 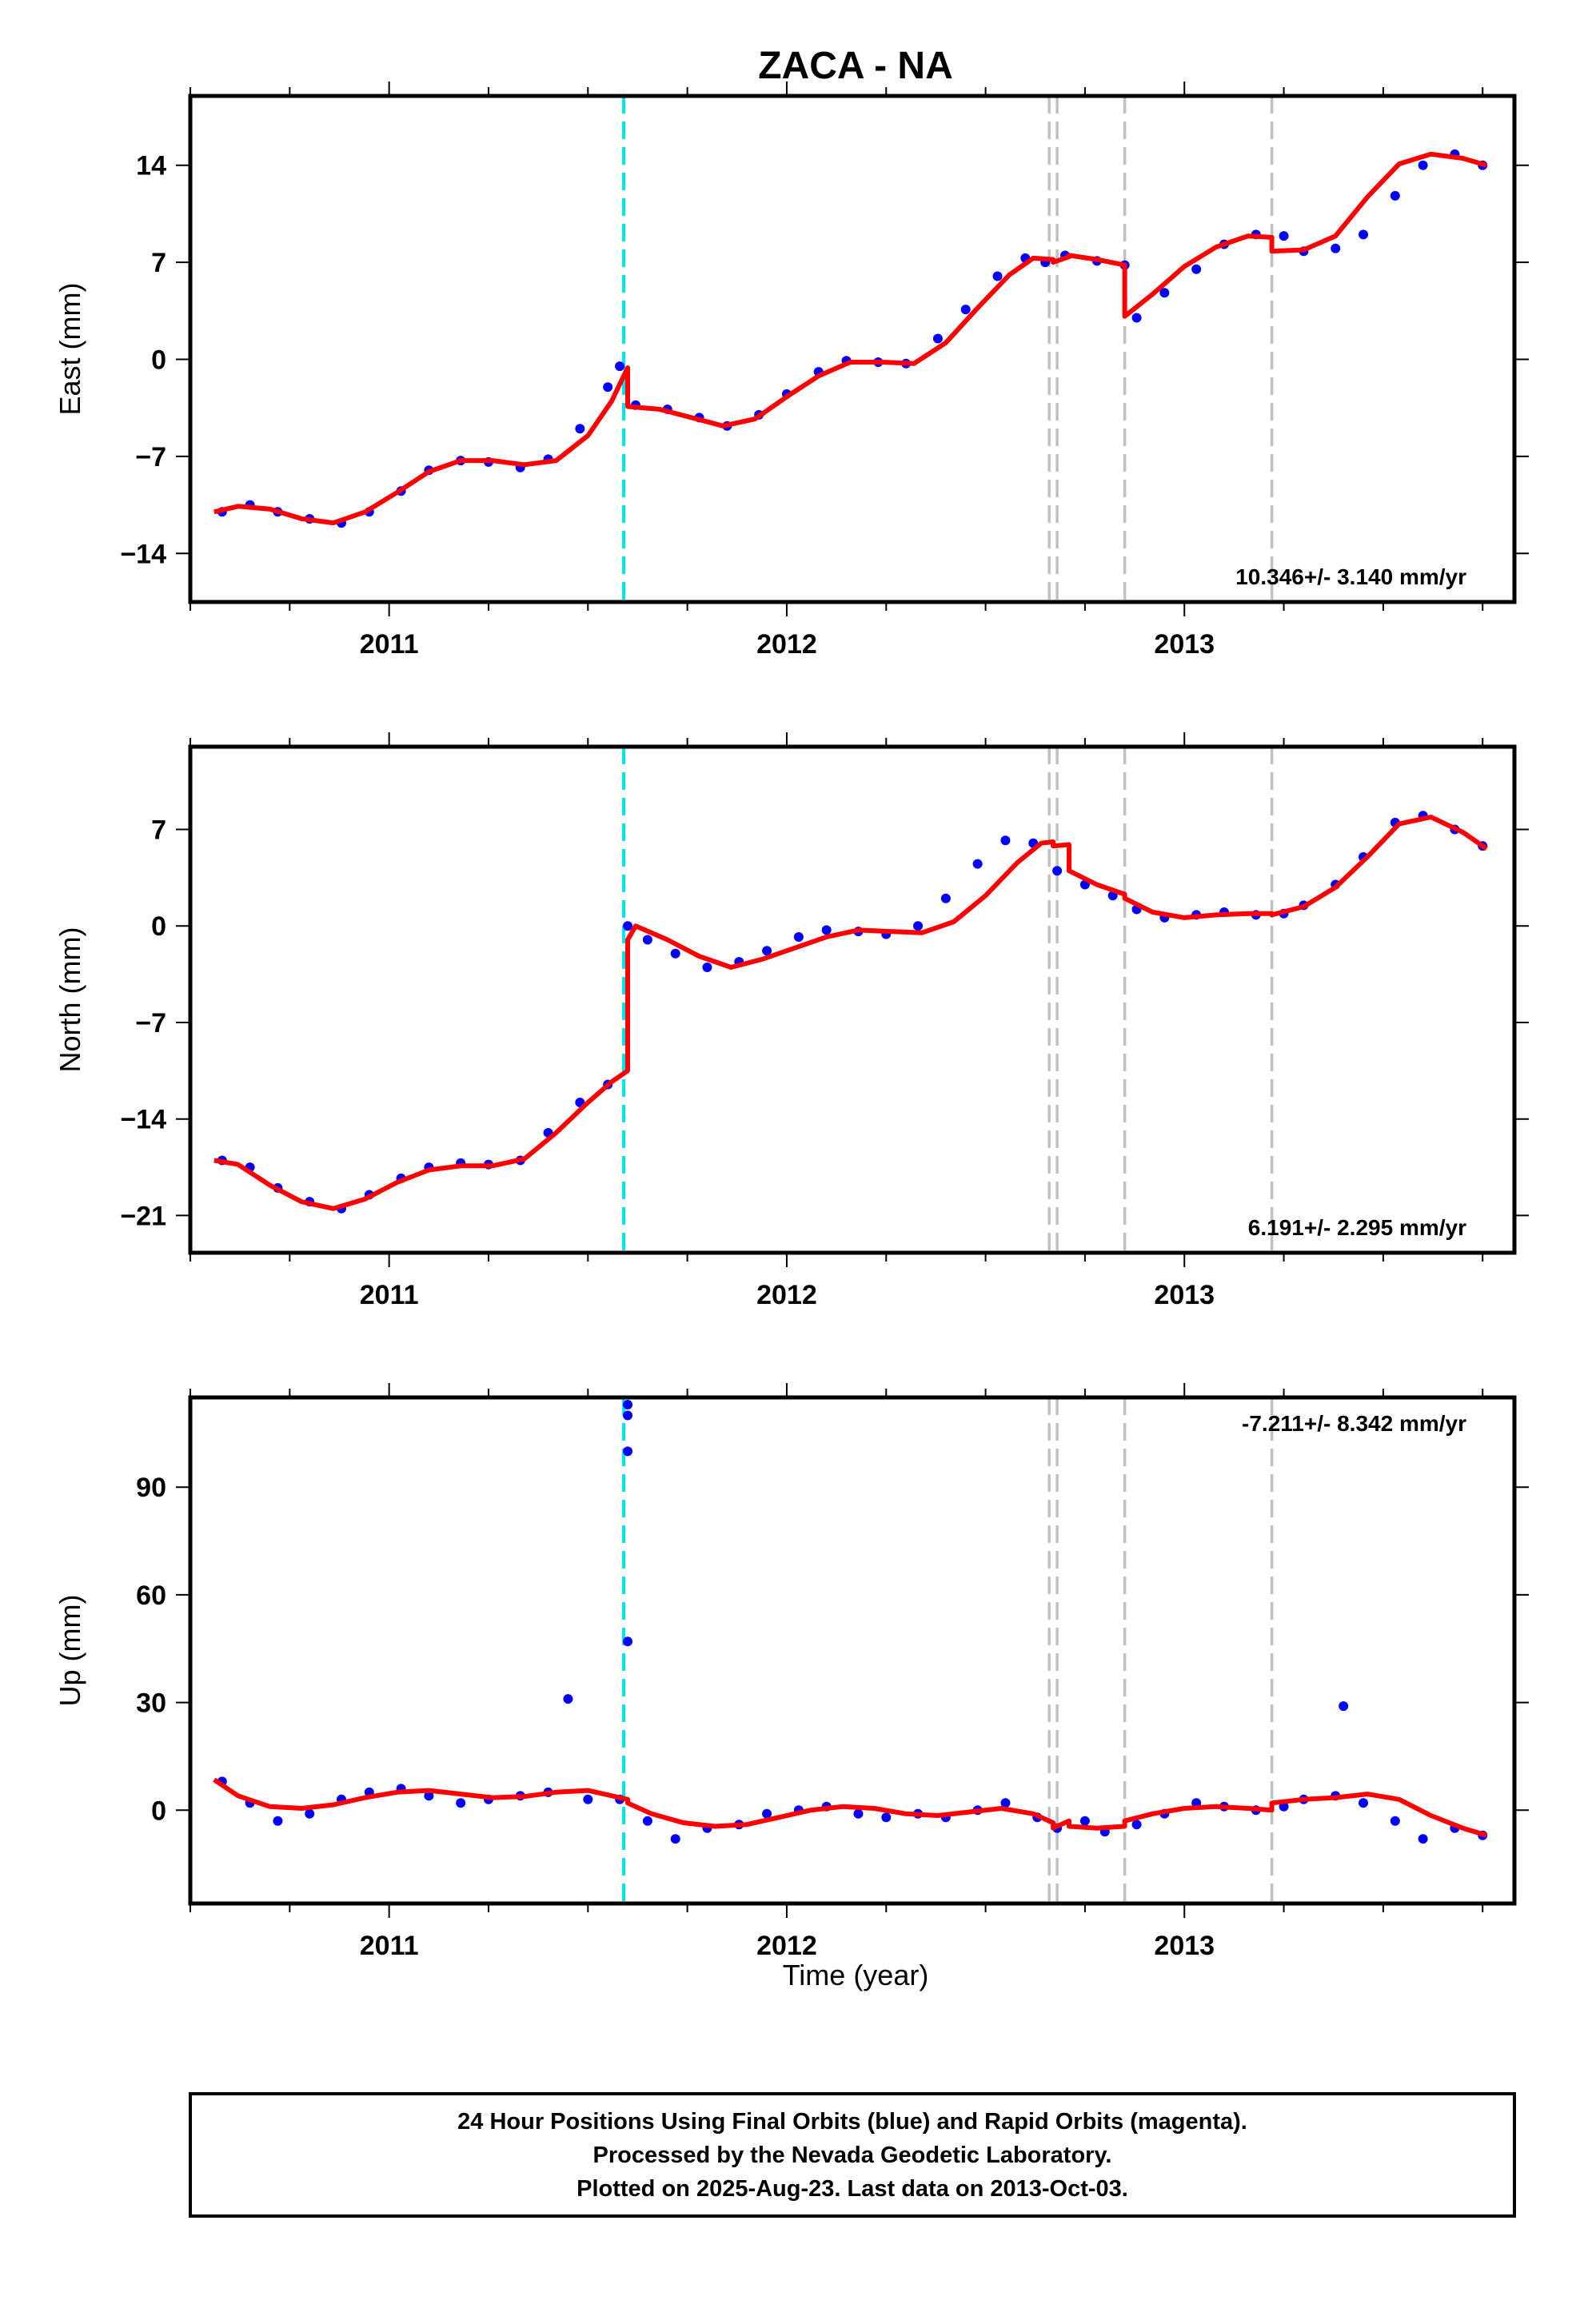 What do you see at coordinates (390, 1295) in the screenshot?
I see `north-x-tick-label: 2011` at bounding box center [390, 1295].